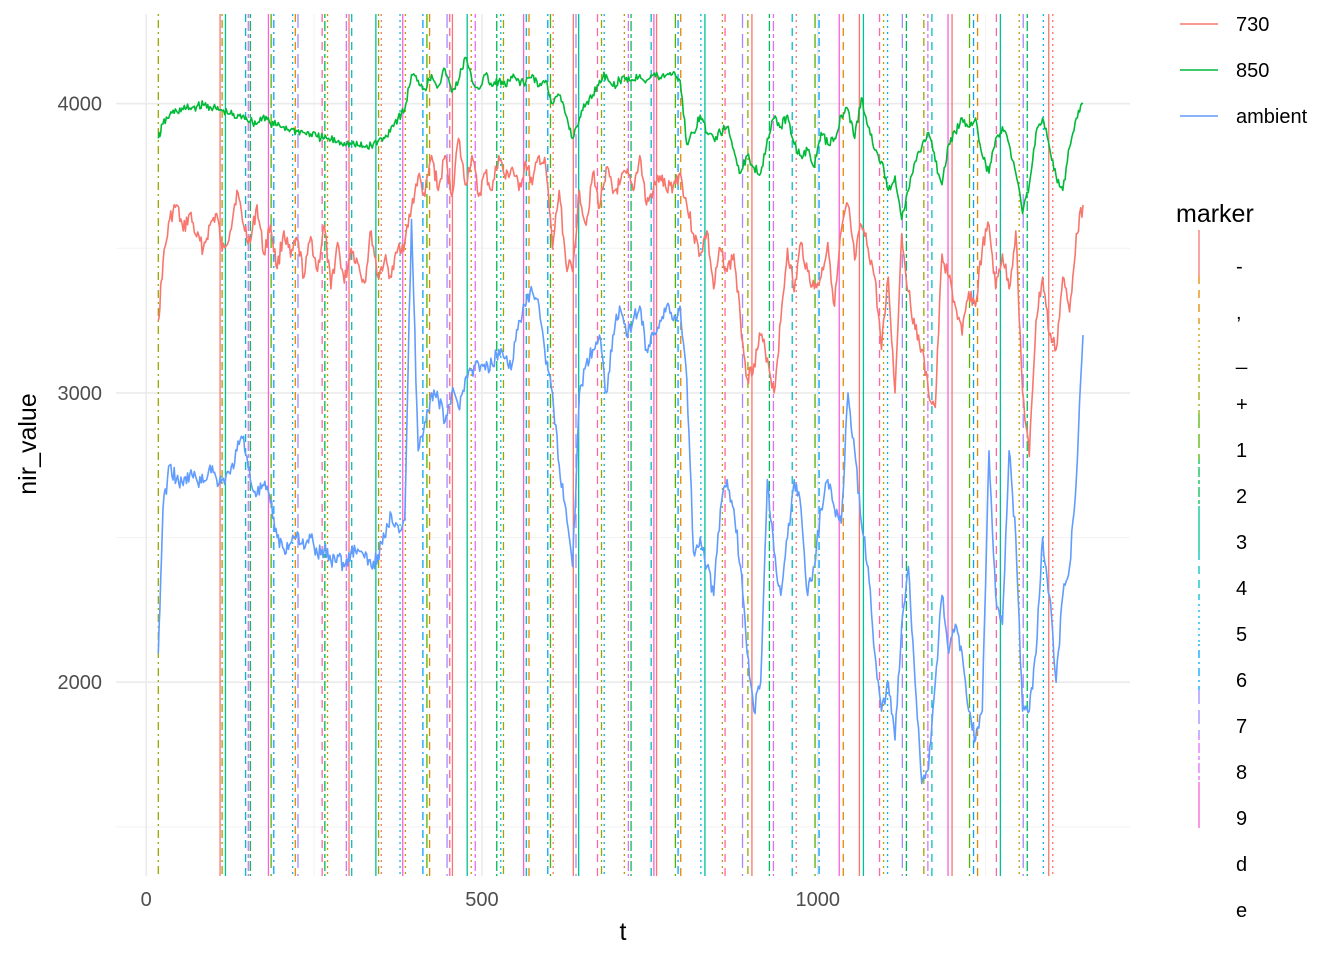 The height and width of the screenshot is (965, 1344). I want to click on legend-label-marker: d, so click(1241, 865).